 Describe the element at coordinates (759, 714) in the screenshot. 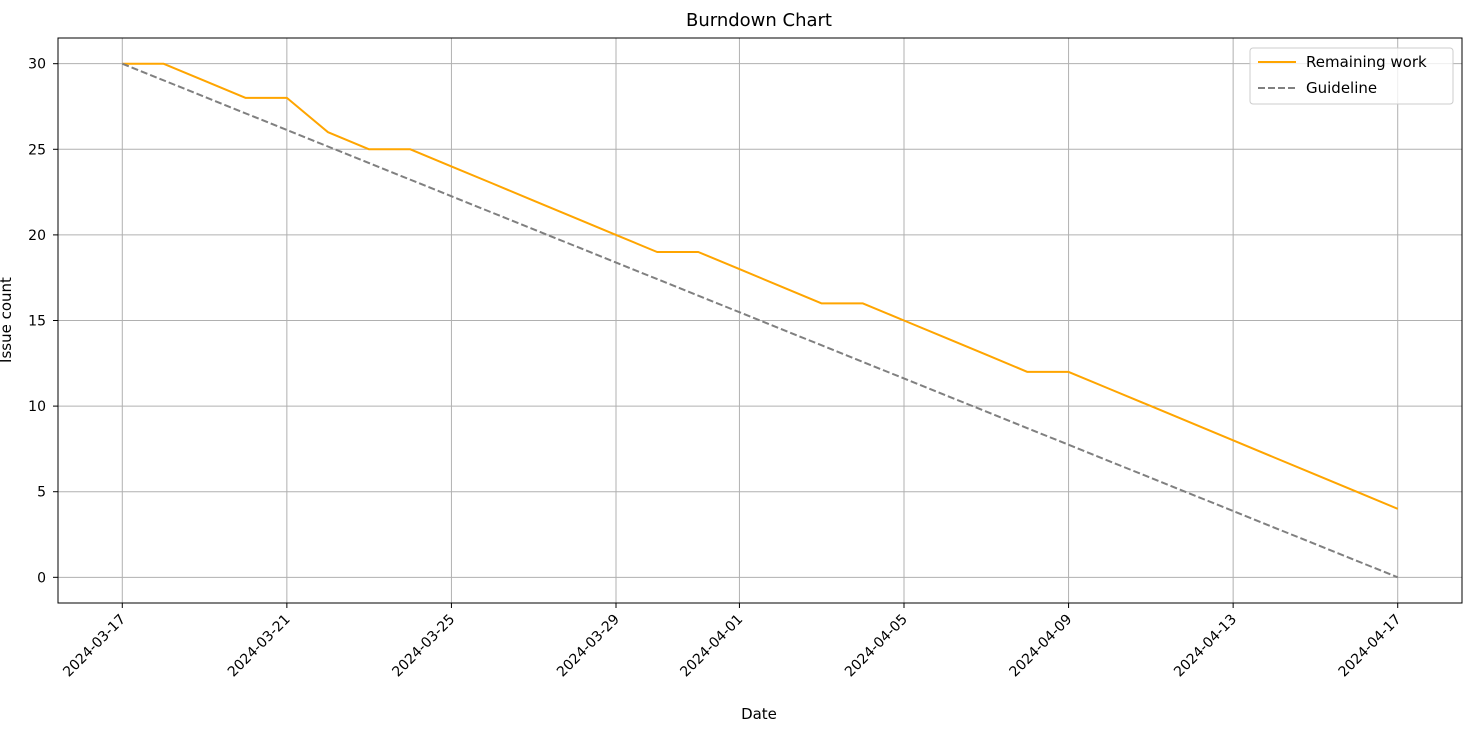

I see `x-axis-label: Date` at that location.